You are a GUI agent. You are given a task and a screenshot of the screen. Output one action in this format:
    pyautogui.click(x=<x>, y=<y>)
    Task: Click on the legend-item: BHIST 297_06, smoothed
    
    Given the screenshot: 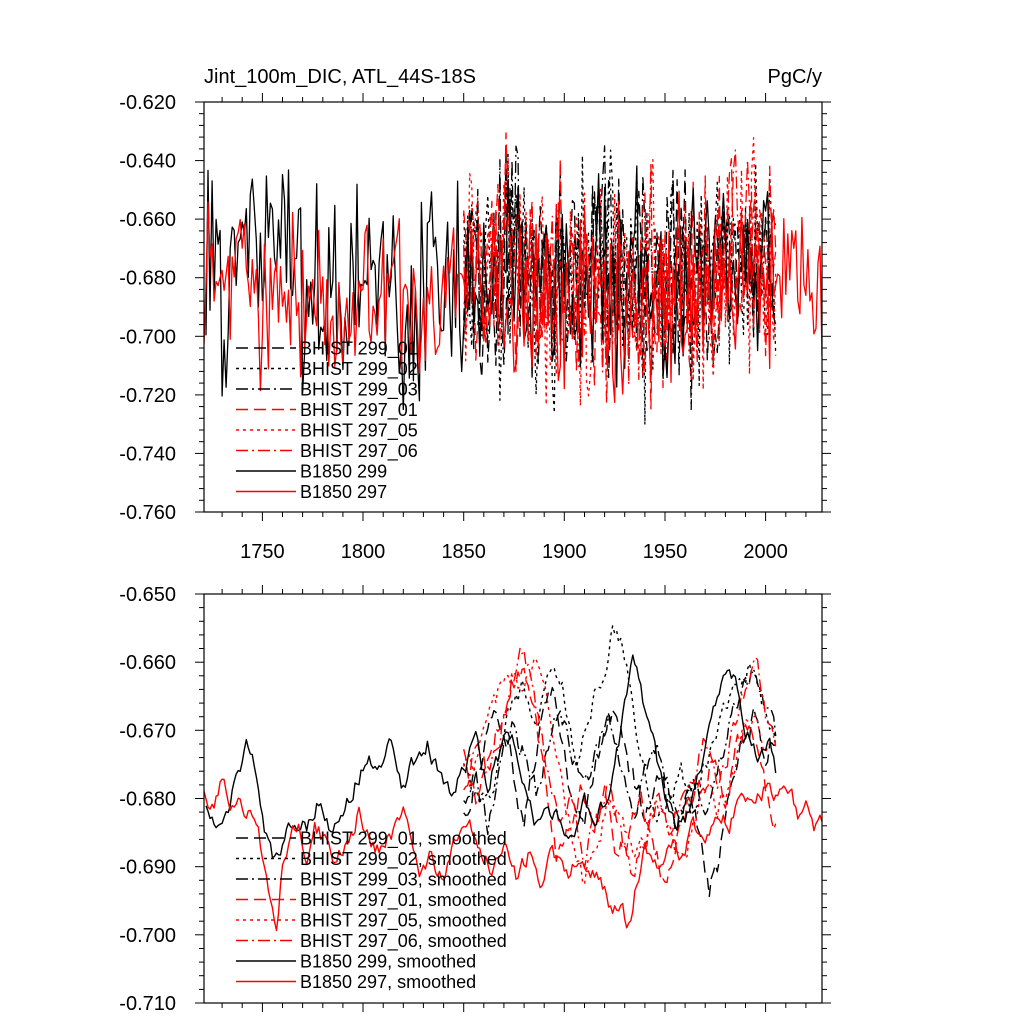 What is the action you would take?
    pyautogui.click(x=371, y=941)
    